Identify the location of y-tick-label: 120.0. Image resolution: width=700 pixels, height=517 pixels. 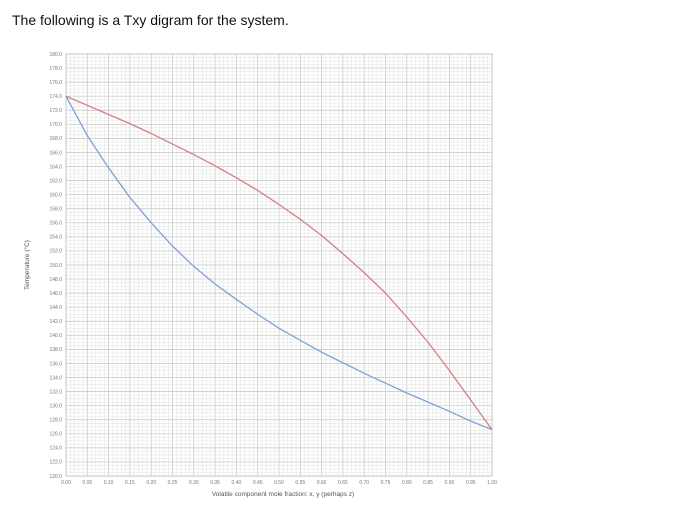
(55, 477).